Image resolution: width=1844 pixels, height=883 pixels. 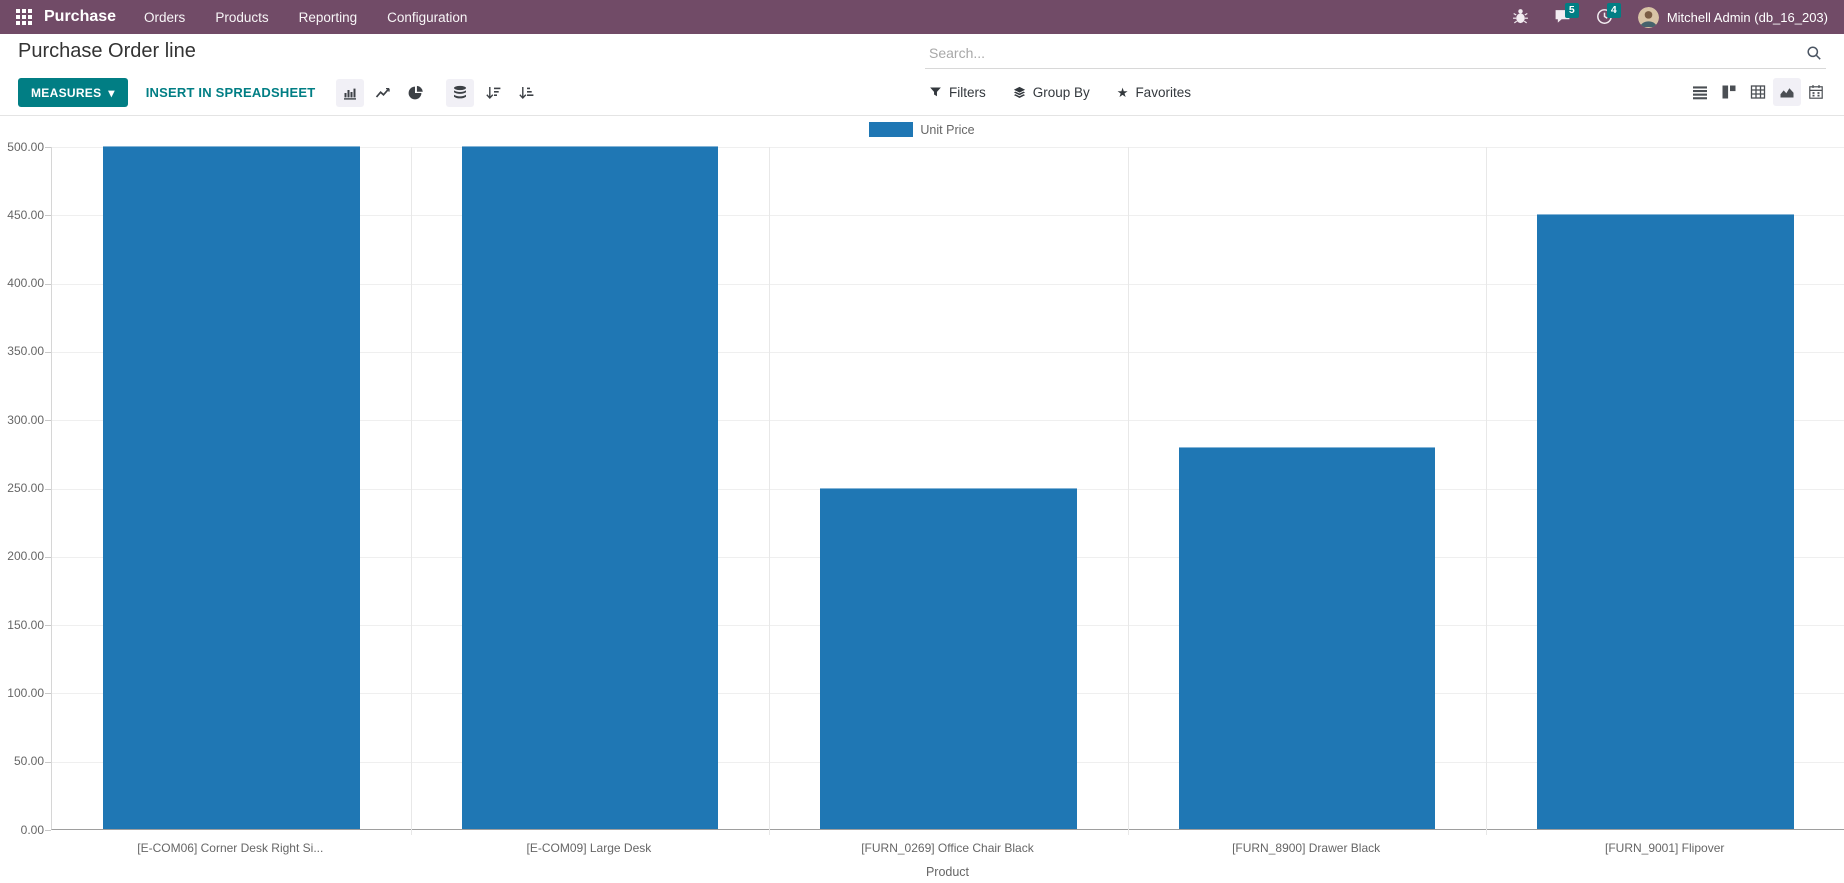 I want to click on user-avatar, so click(x=1648, y=17).